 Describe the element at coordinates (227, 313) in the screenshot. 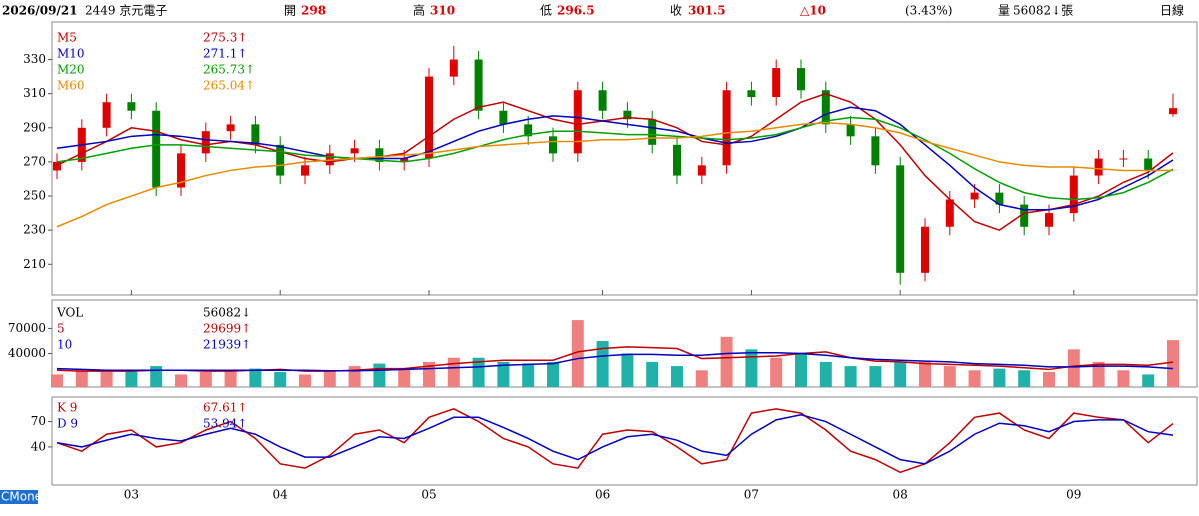

I see `legend-value: 56082↓` at that location.